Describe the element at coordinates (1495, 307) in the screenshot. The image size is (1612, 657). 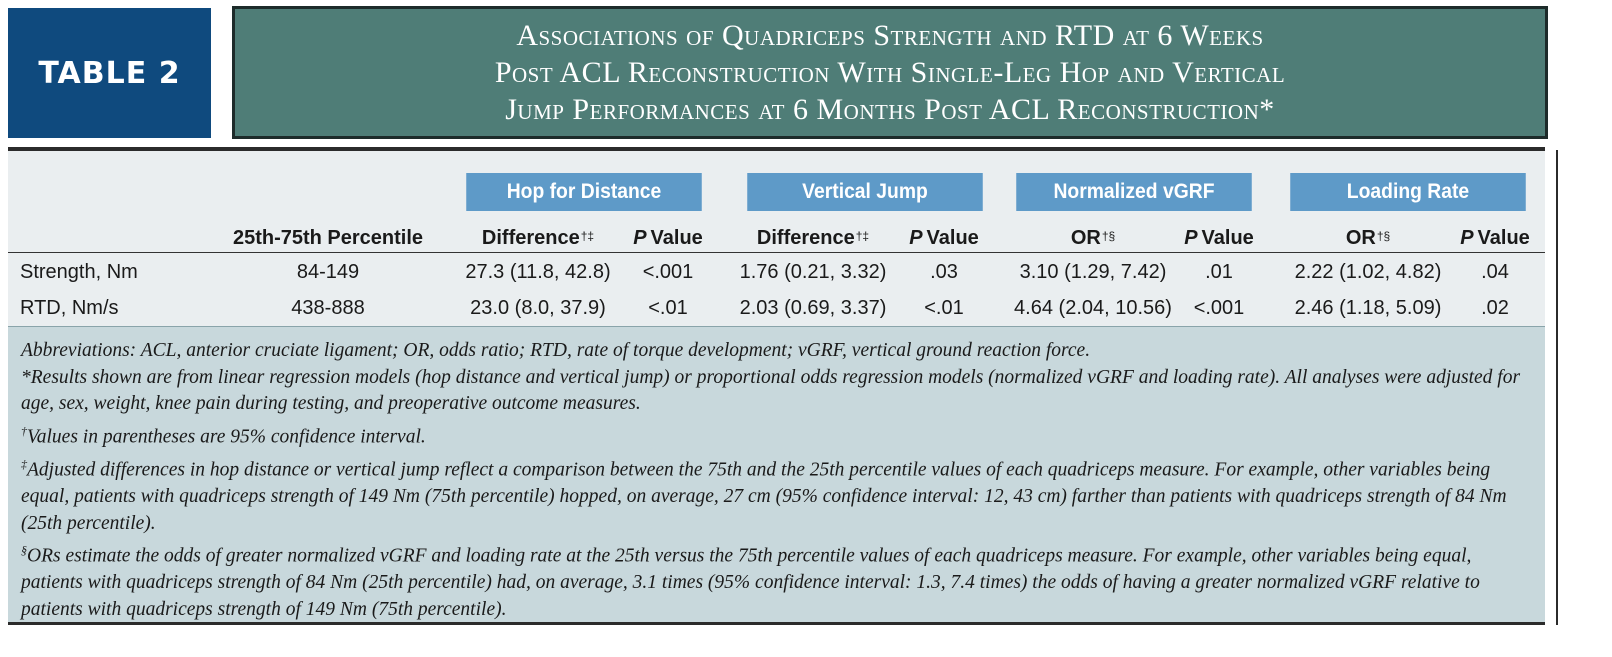
I see `cell-lr-p: .02` at that location.